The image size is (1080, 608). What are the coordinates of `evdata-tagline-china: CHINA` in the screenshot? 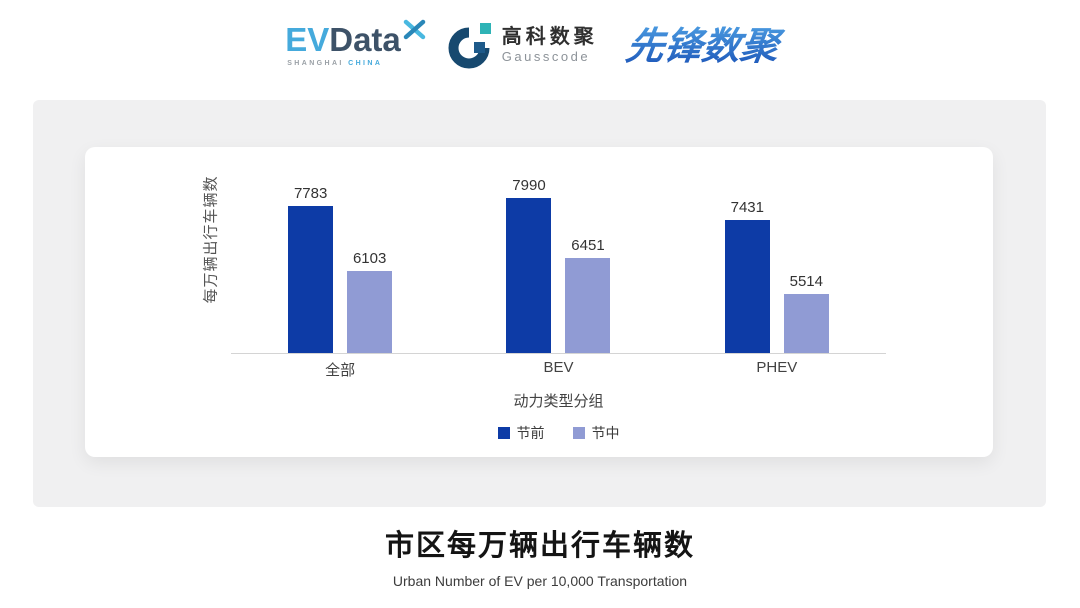 It's located at (365, 63).